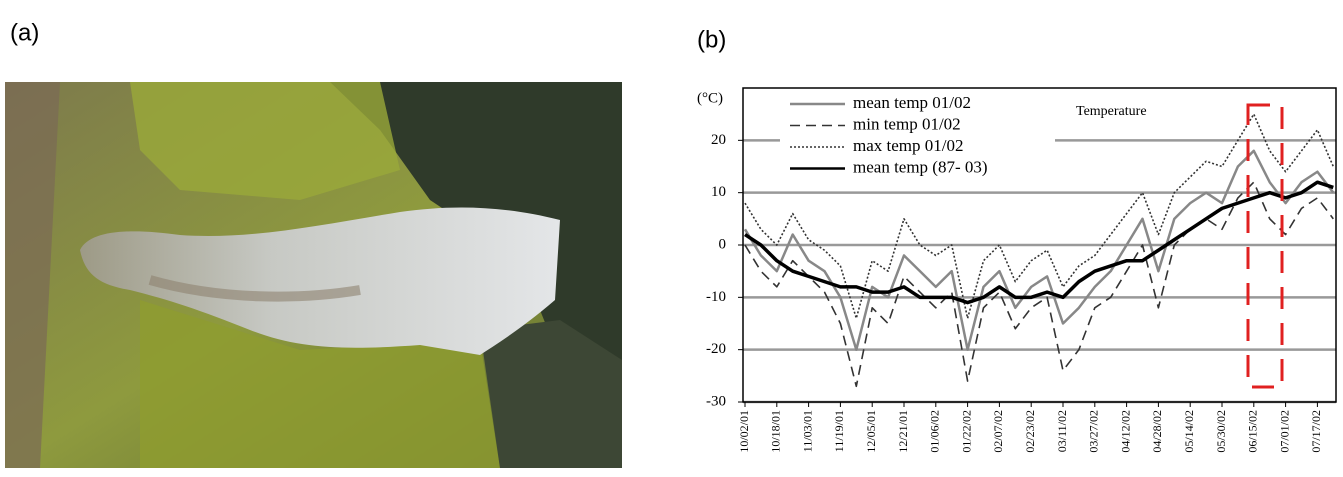 Image resolution: width=1343 pixels, height=477 pixels. I want to click on x-tick-label: 04/28/02, so click(1157, 431).